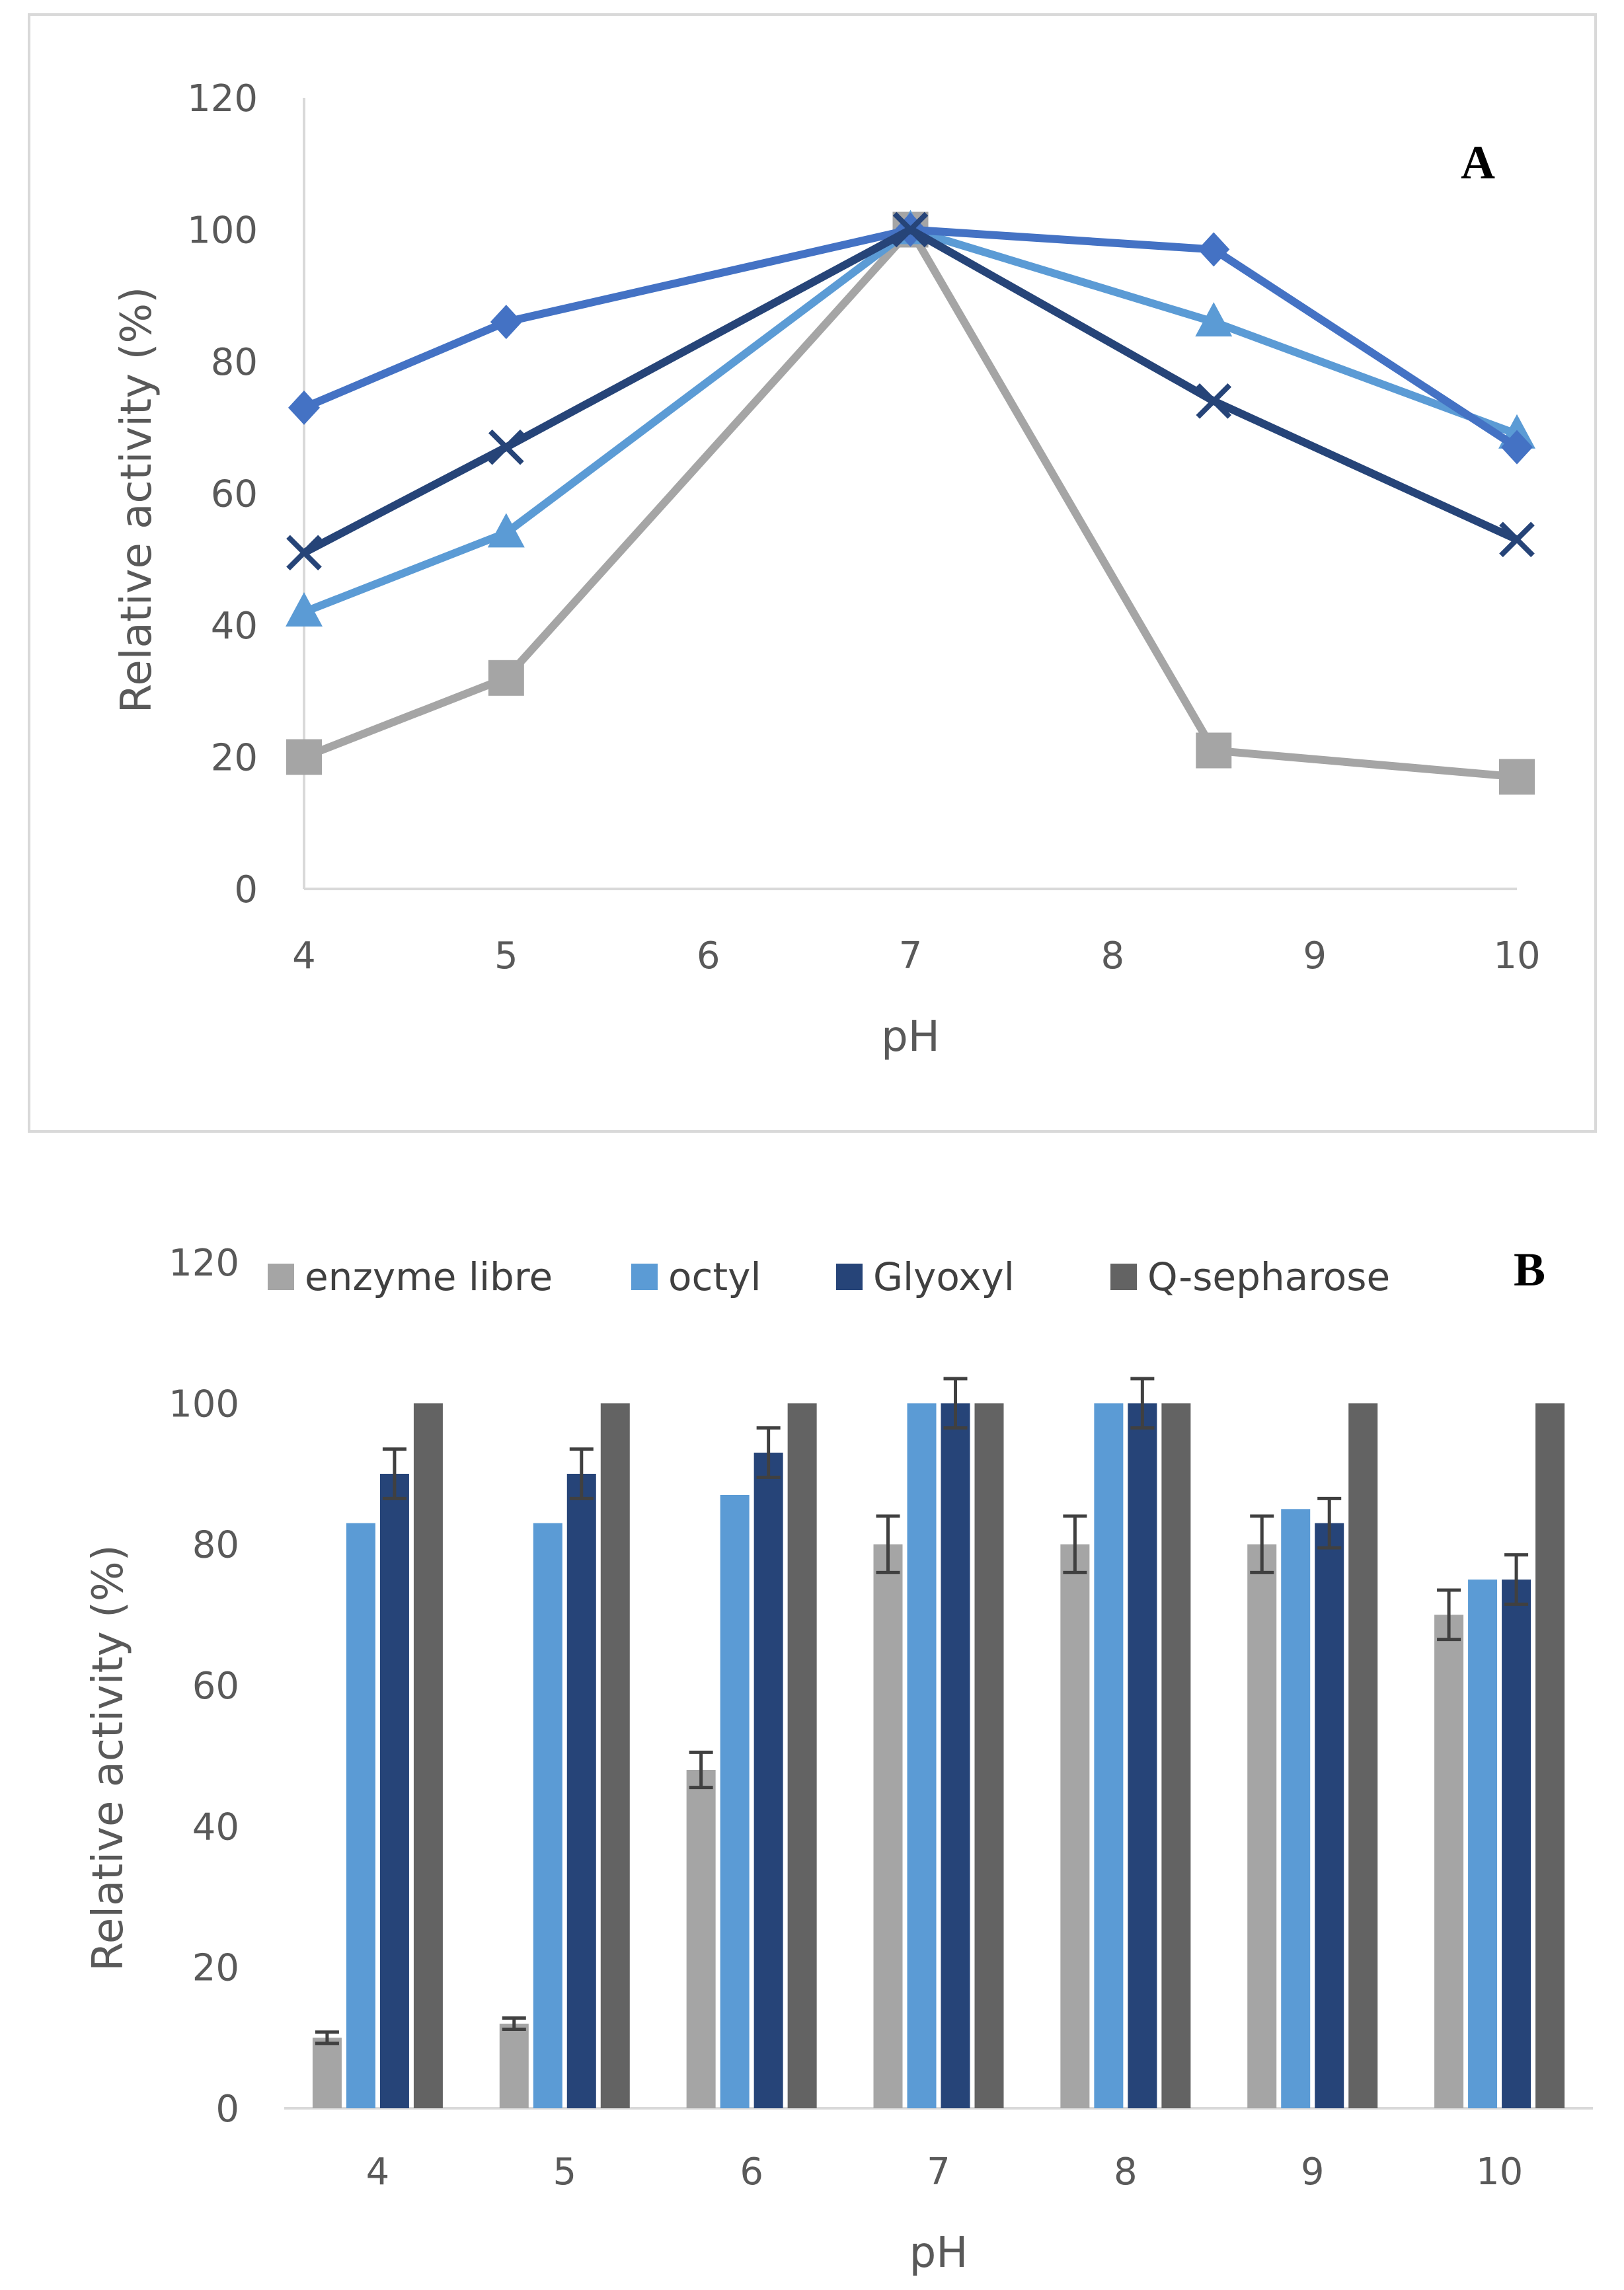  What do you see at coordinates (829, 1276) in the screenshot?
I see `panel-b-legend: enzyme libre octyl Glyoxyl Q-sepharose` at bounding box center [829, 1276].